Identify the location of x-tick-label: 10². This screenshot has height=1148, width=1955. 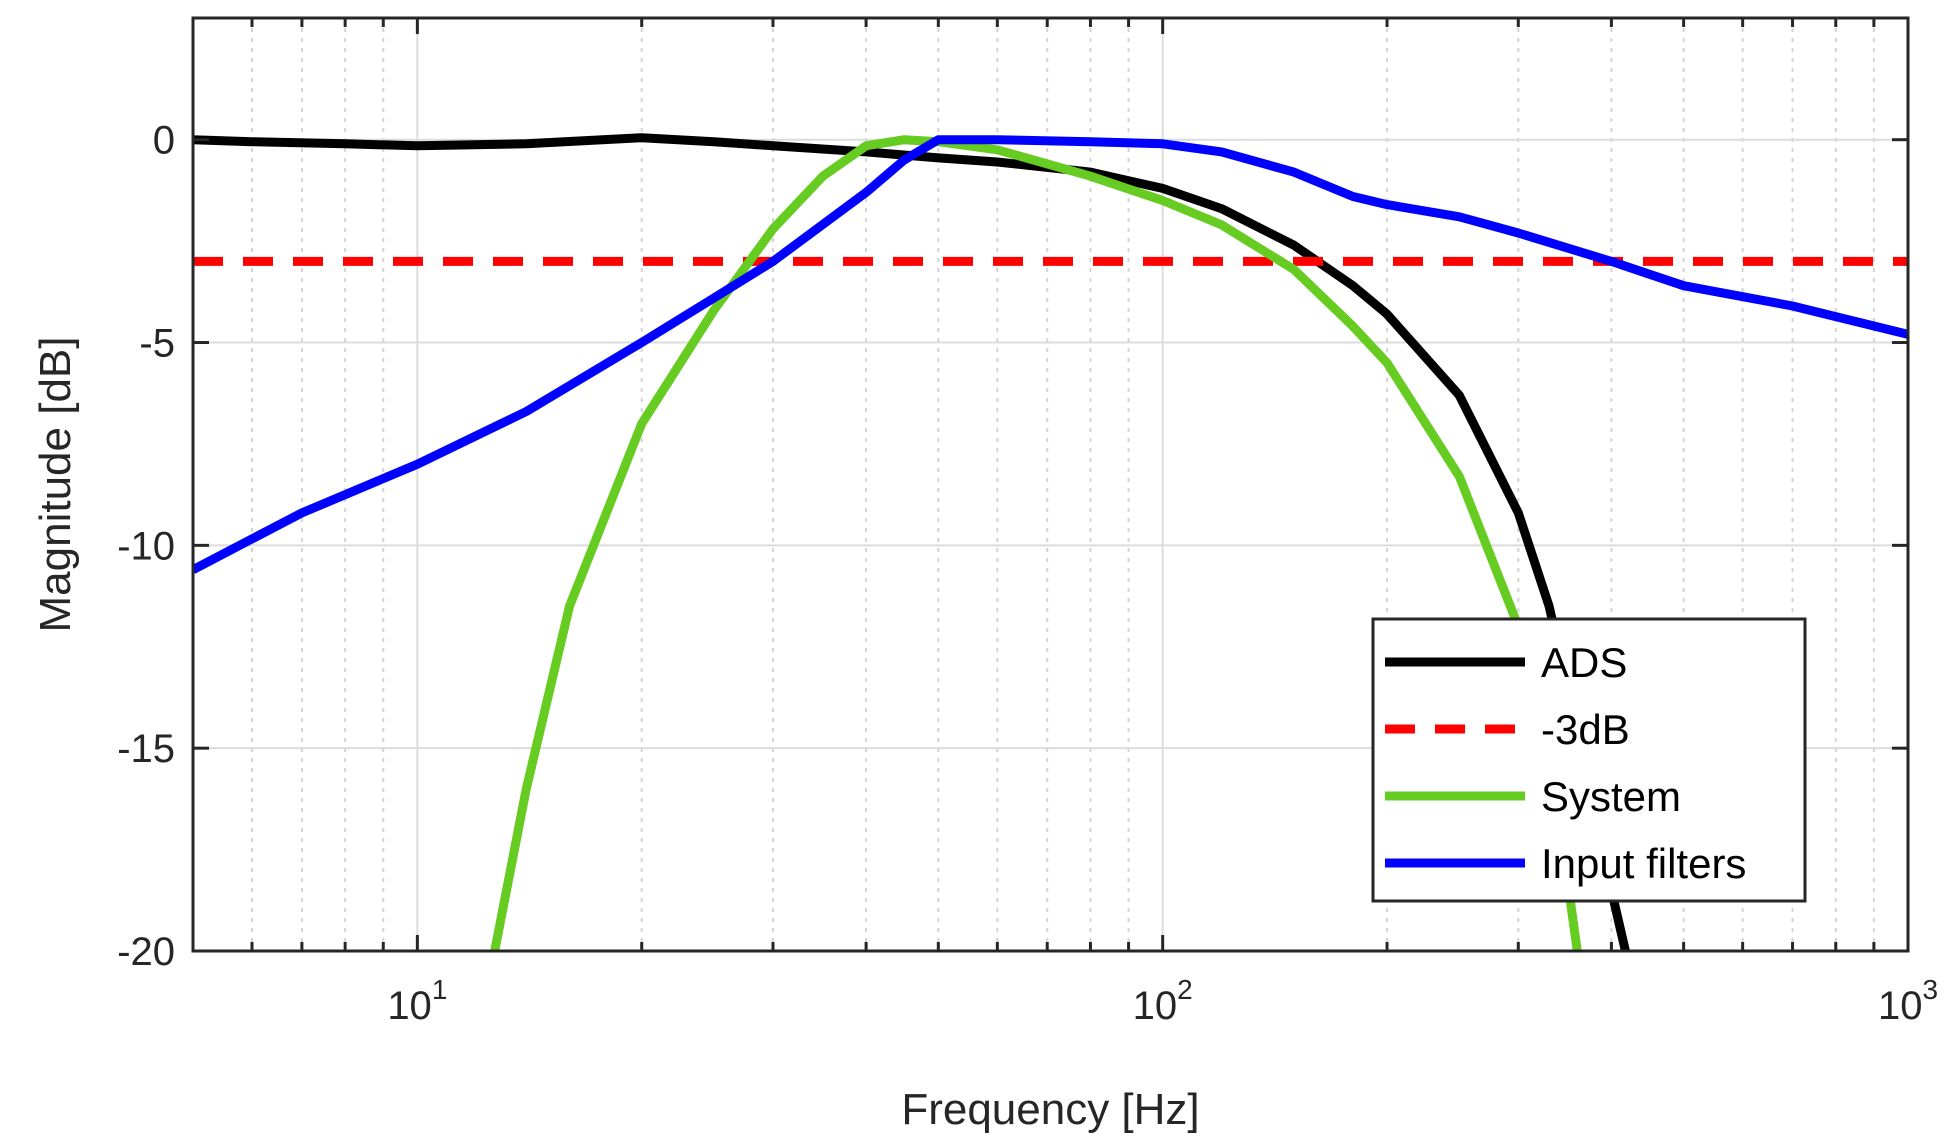
(1163, 1001).